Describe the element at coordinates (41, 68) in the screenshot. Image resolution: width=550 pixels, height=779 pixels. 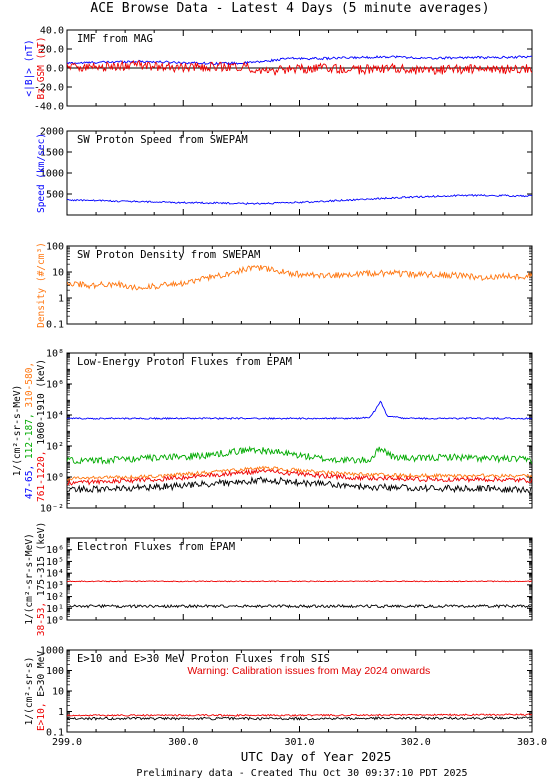
I see `y-axis-label: Bz GSM (nT)` at that location.